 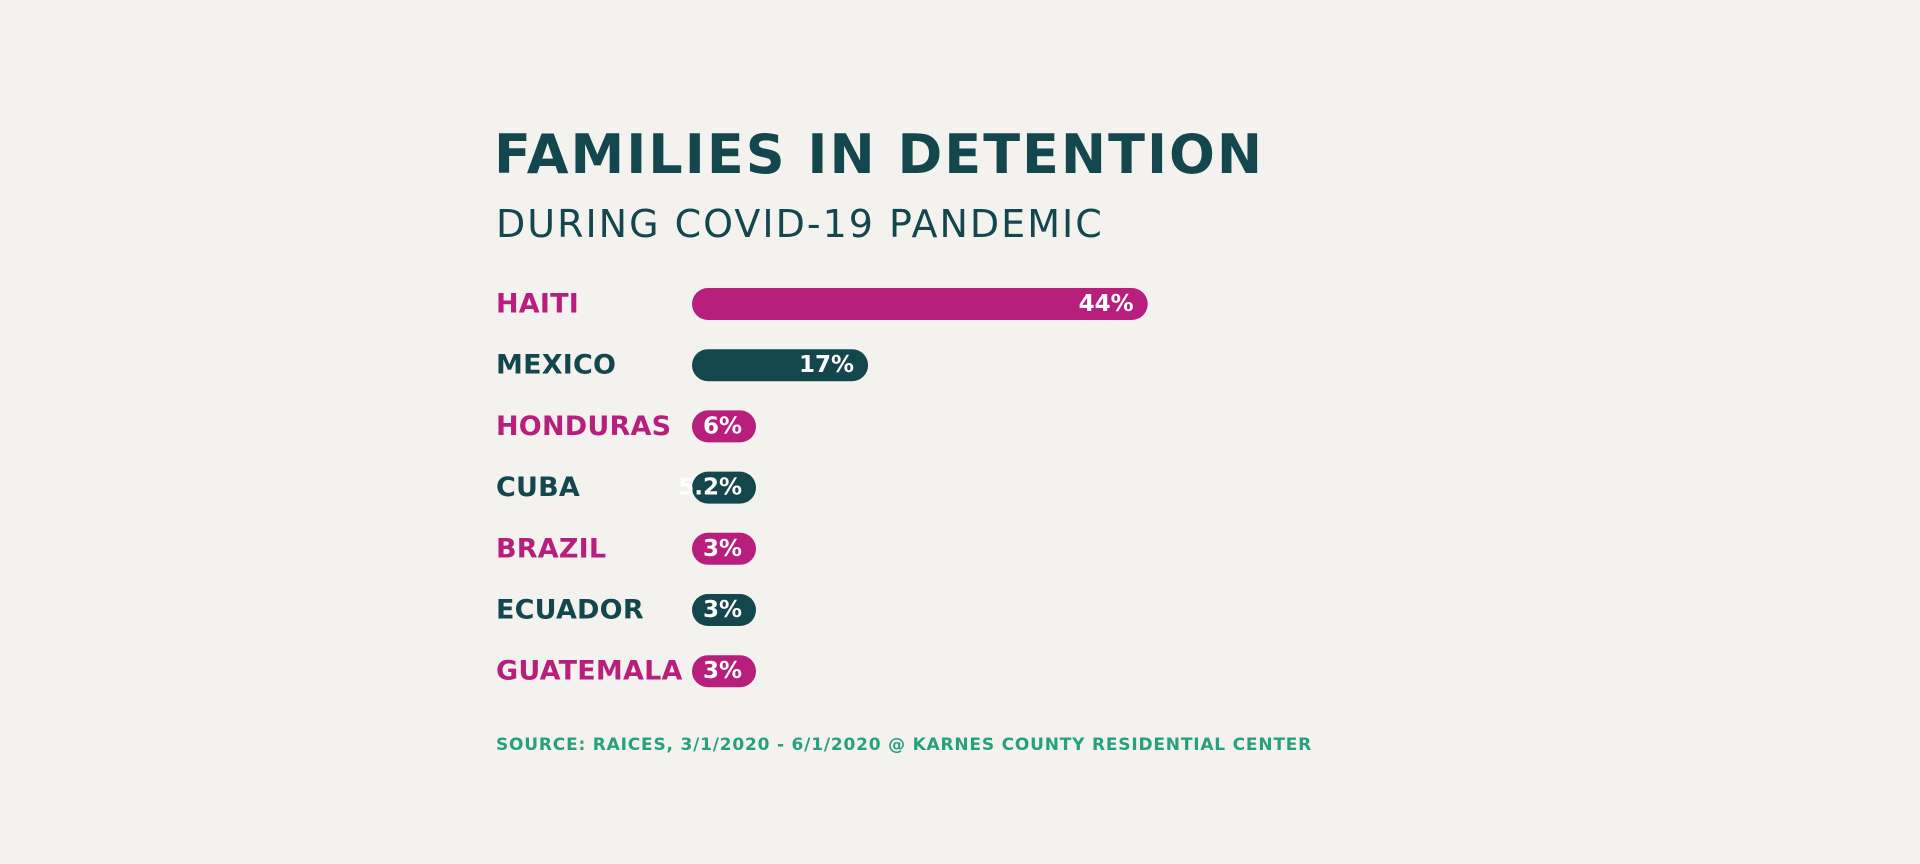 What do you see at coordinates (589, 671) in the screenshot?
I see `category-label: GUATEMALA` at bounding box center [589, 671].